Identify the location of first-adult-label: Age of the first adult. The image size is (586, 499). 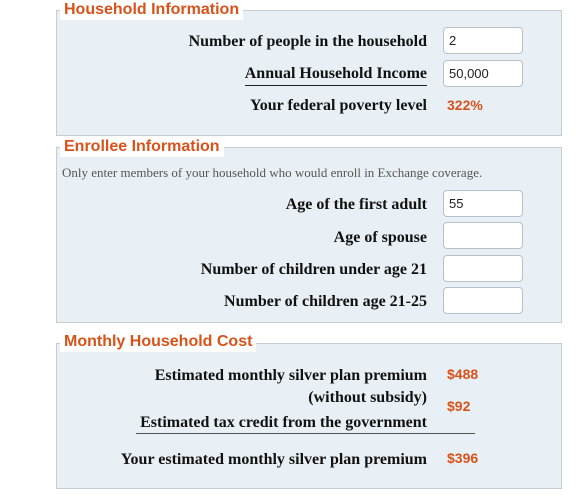
(356, 204).